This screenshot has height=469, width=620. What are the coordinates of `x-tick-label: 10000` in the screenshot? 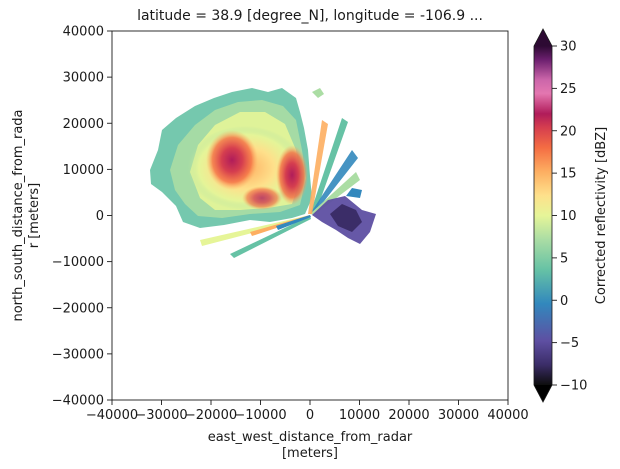 It's located at (359, 415).